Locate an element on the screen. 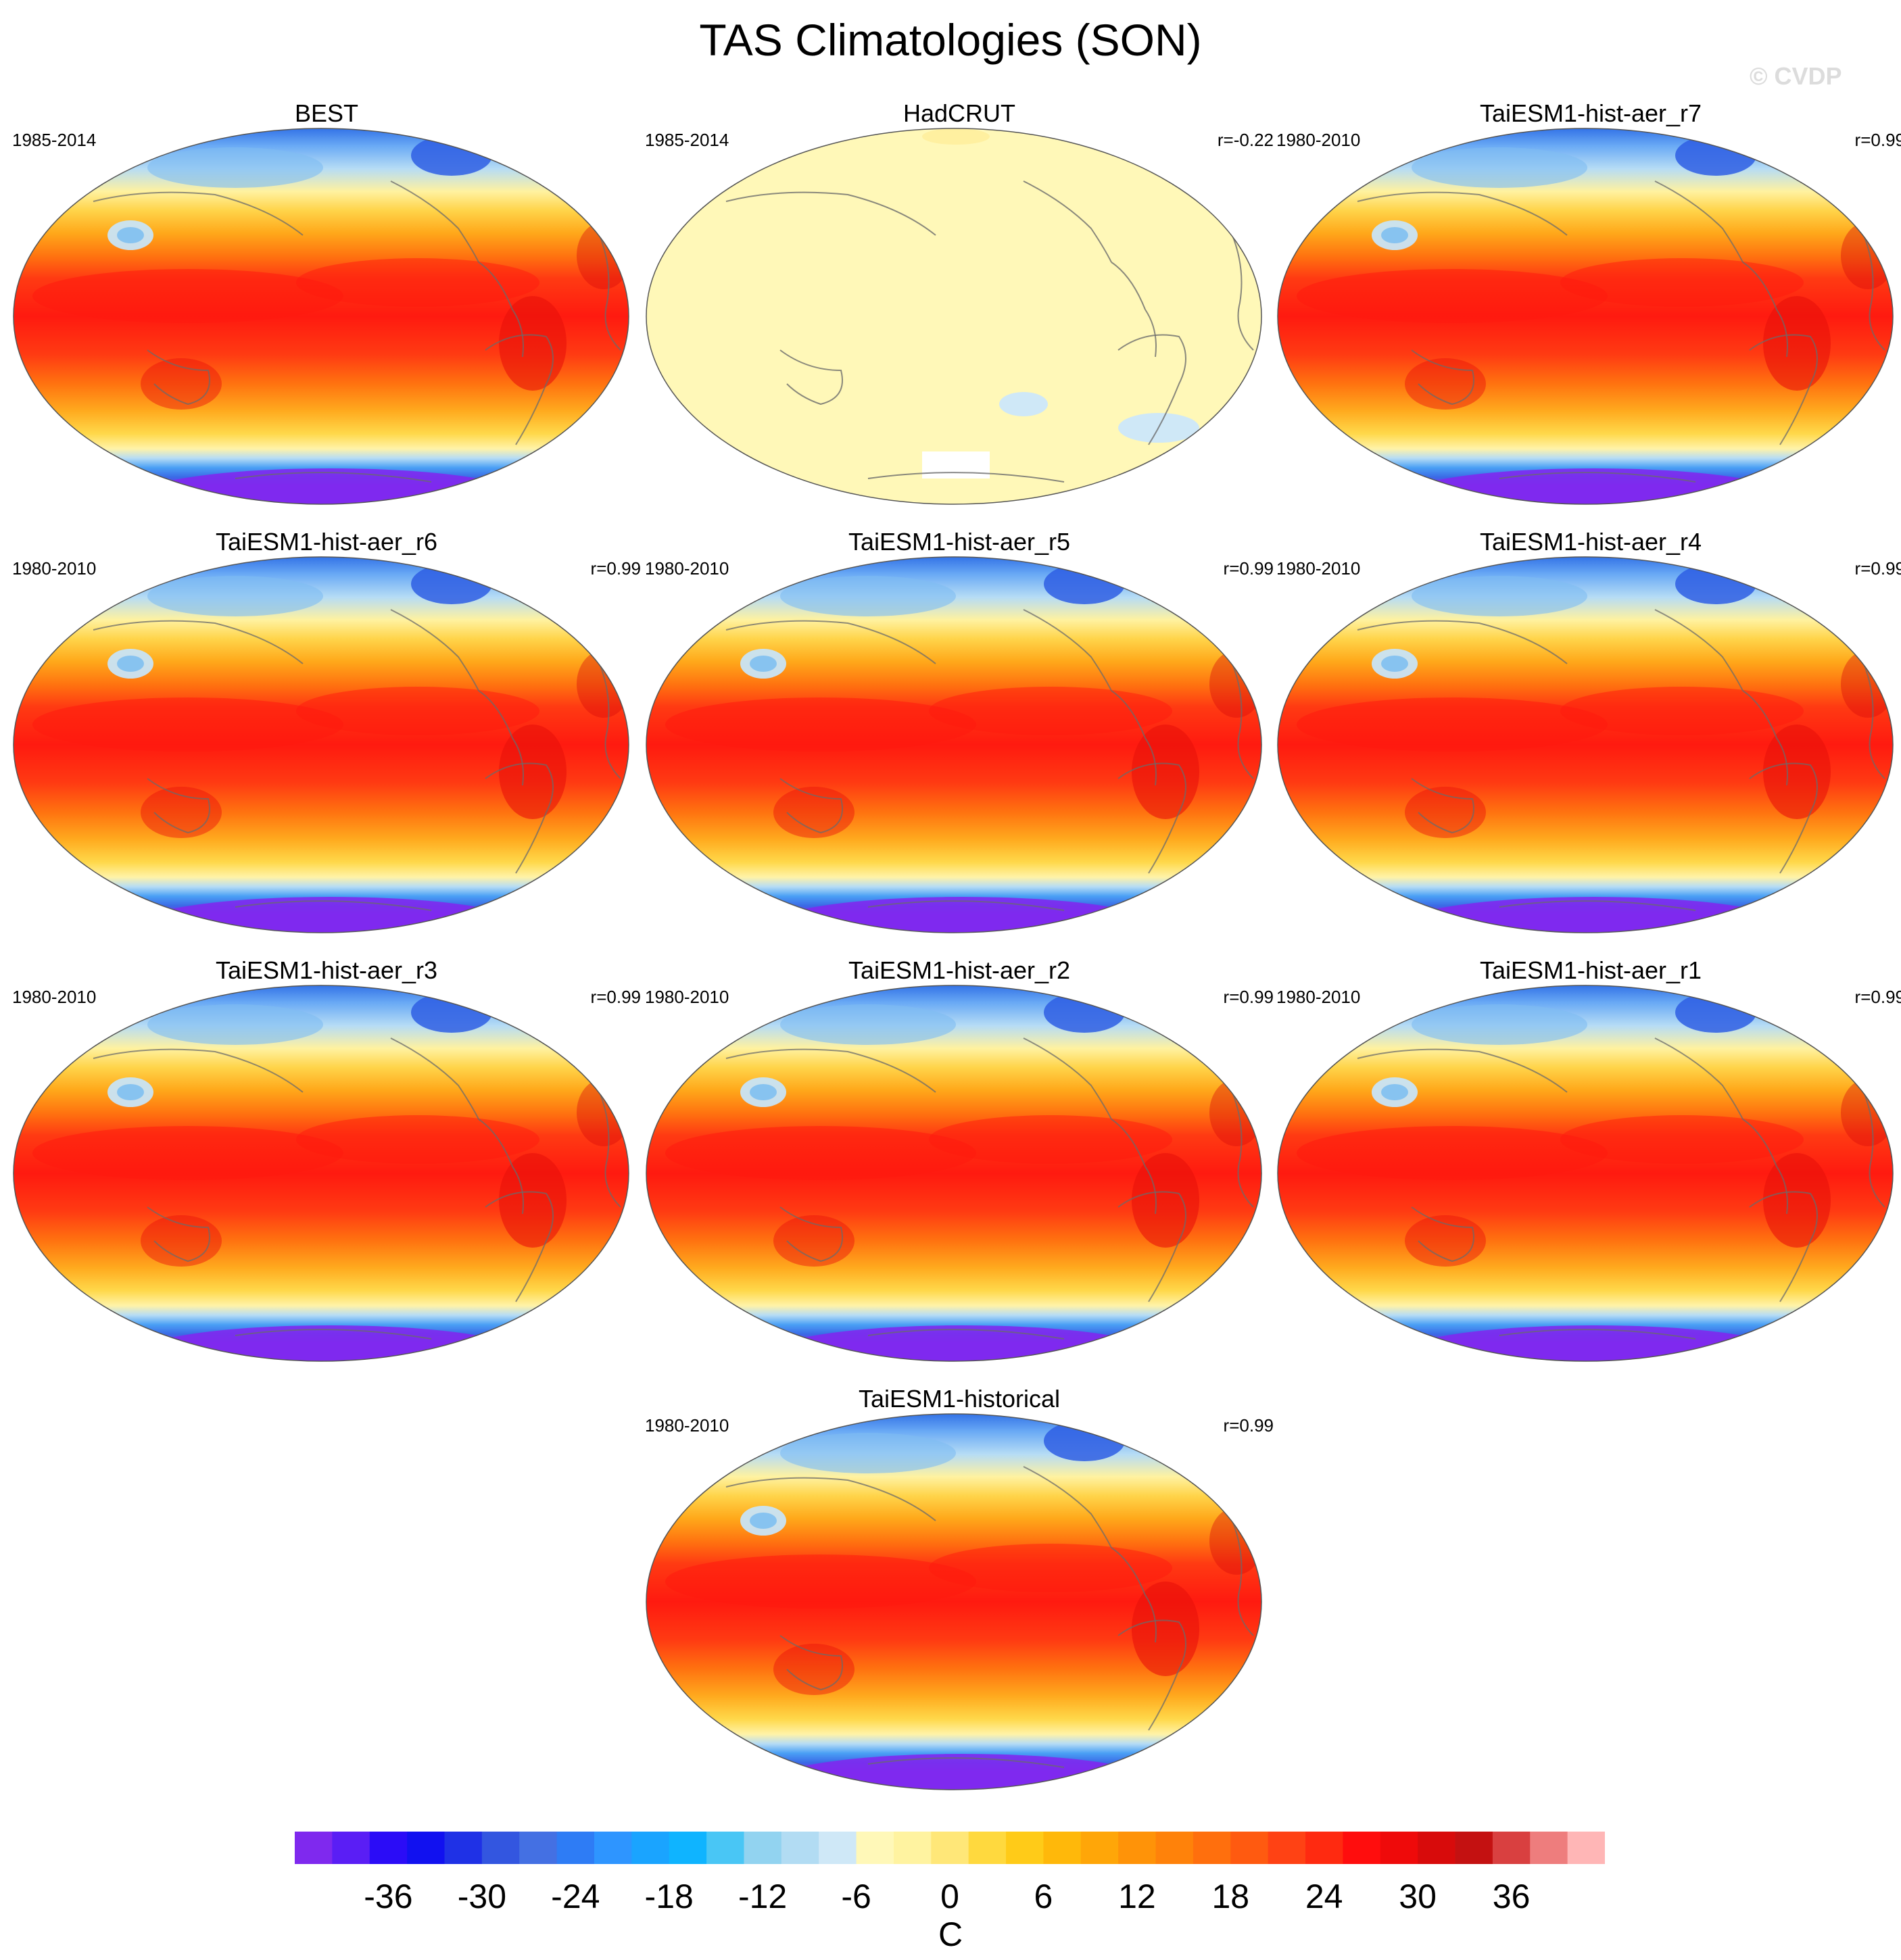  colorbar is located at coordinates (950, 1848).